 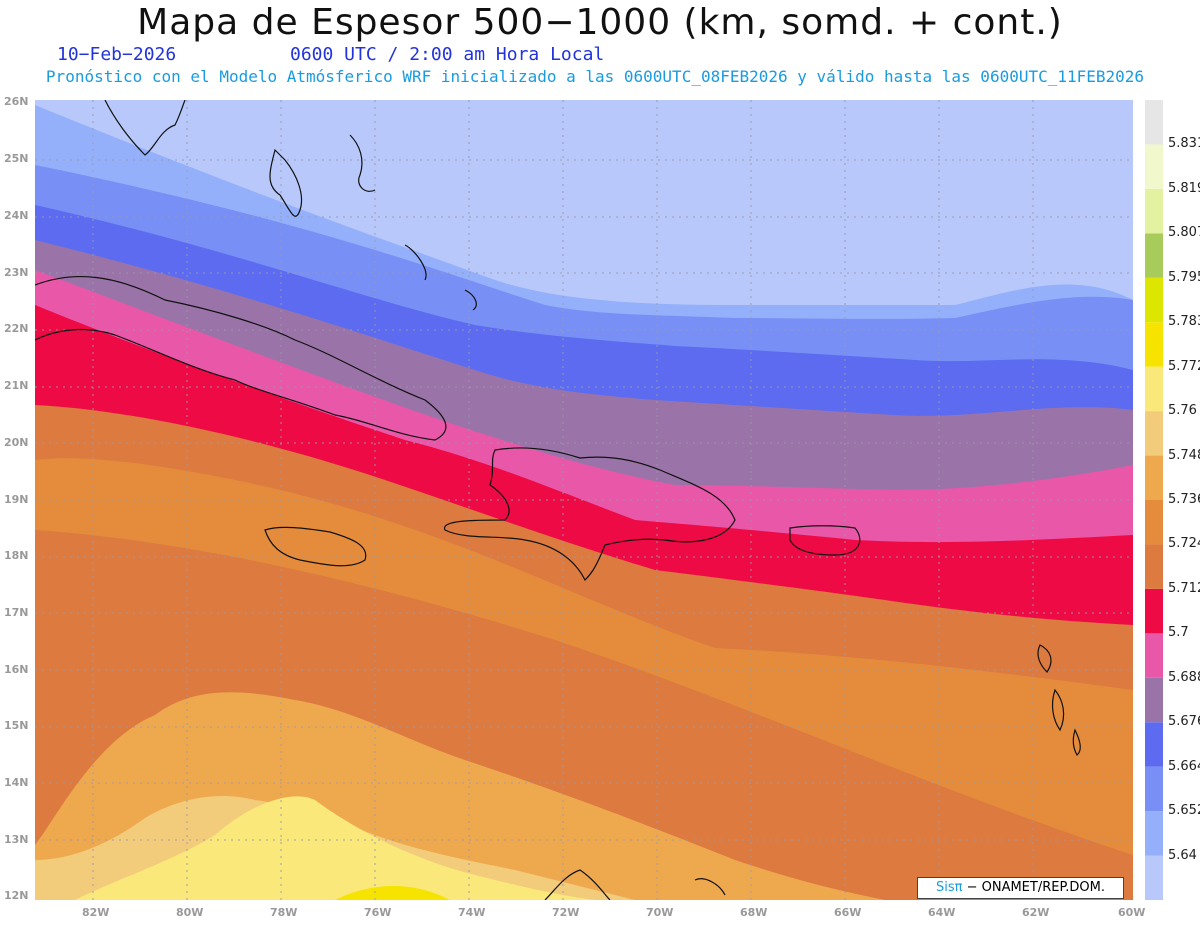 What do you see at coordinates (16, 158) in the screenshot?
I see `lat-label: 25N` at bounding box center [16, 158].